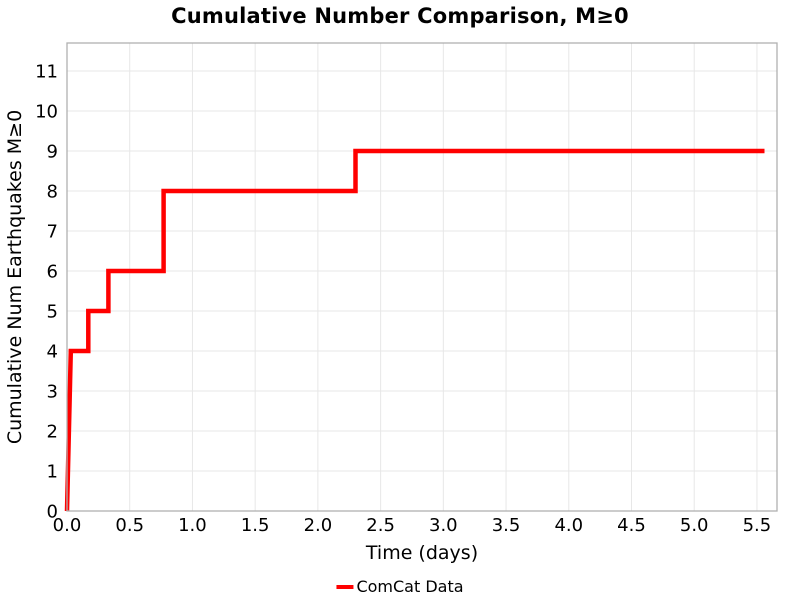 The image size is (800, 600). Describe the element at coordinates (46, 72) in the screenshot. I see `y-tick-label: 11` at that location.